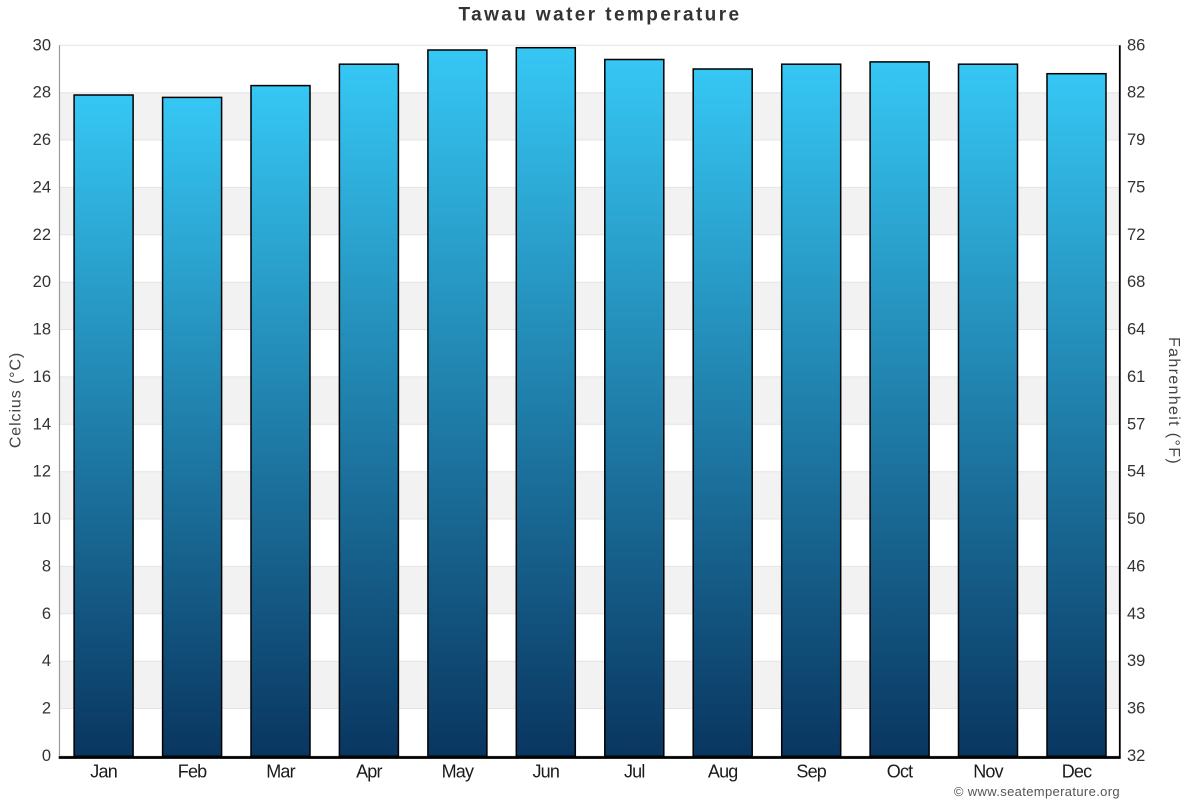  Describe the element at coordinates (1136, 566) in the screenshot. I see `svg-text: 46` at that location.